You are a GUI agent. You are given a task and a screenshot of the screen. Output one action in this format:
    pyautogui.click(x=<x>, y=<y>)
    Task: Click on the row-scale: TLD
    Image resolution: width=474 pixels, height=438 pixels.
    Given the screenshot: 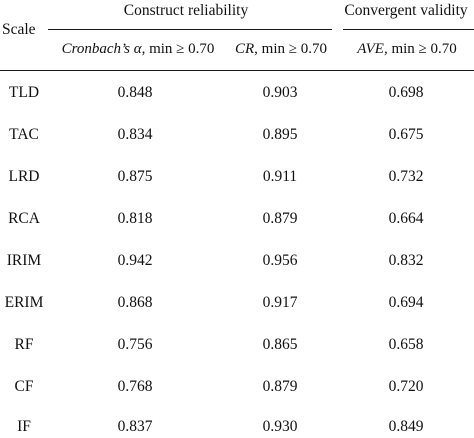 What is the action you would take?
    pyautogui.click(x=24, y=92)
    